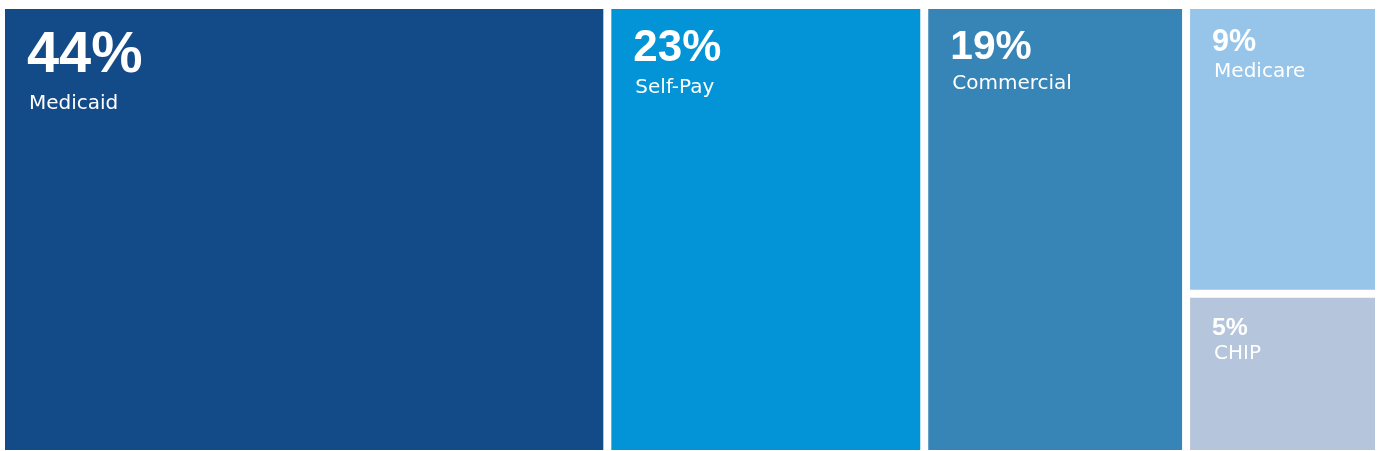 Image resolution: width=1378 pixels, height=451 pixels. I want to click on category-label: Medicare, so click(1260, 70).